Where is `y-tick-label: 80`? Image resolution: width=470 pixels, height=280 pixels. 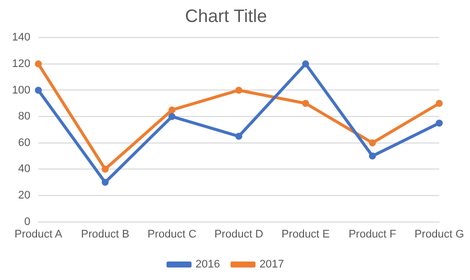 y-tick-label: 80 is located at coordinates (24, 116).